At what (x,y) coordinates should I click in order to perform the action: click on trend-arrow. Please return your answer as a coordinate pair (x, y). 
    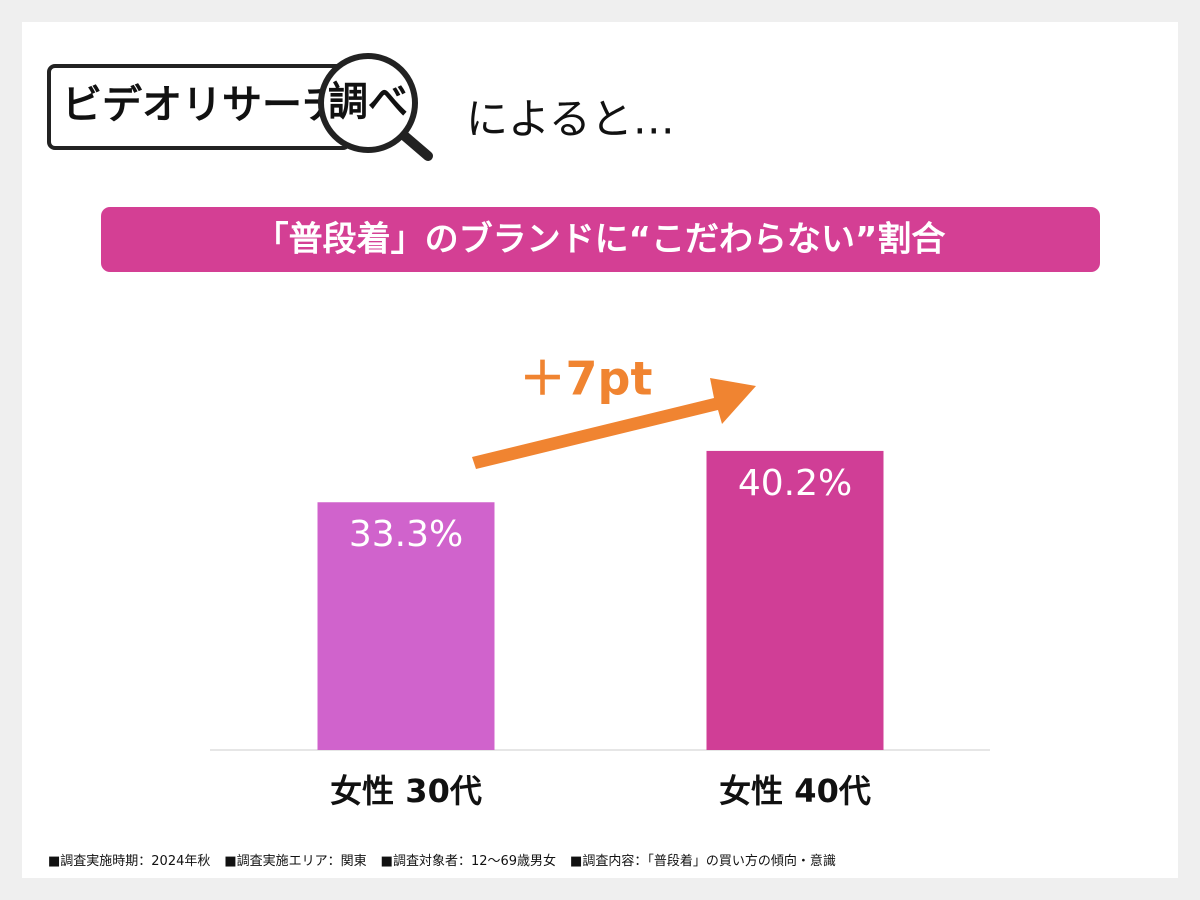
    Looking at the image, I should click on (614, 423).